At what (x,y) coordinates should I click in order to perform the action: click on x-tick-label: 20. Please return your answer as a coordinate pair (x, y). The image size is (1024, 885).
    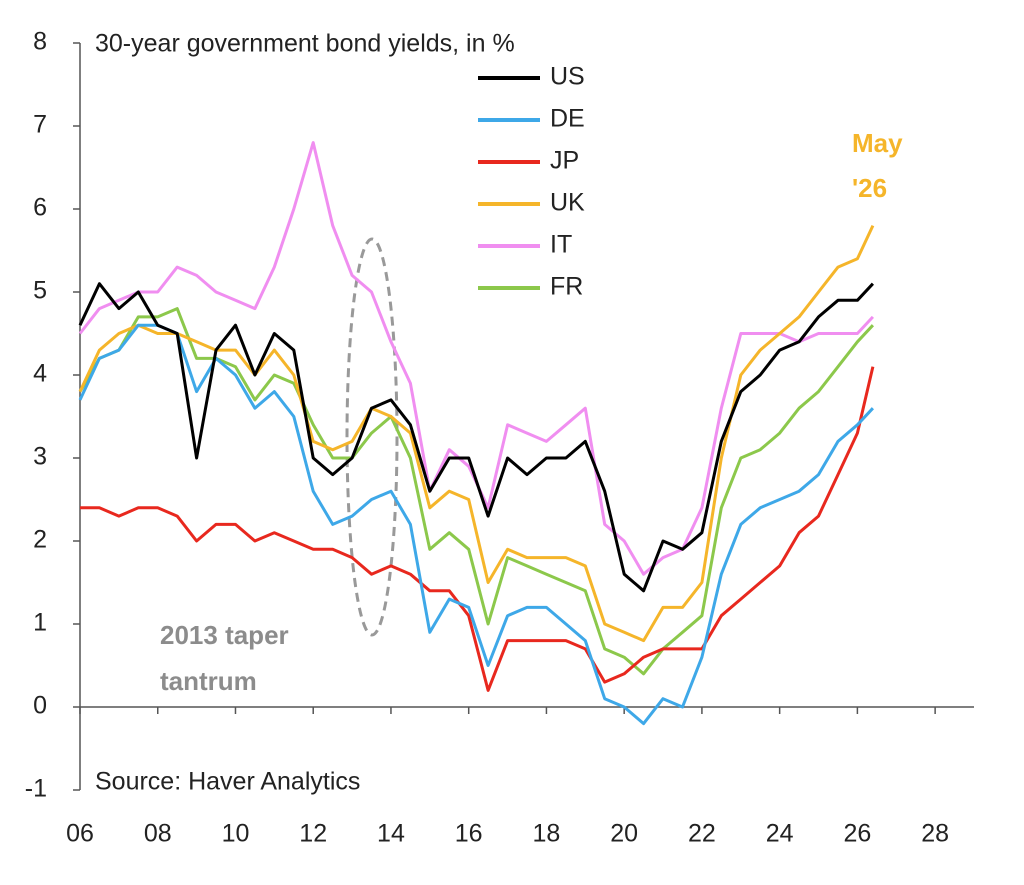
    Looking at the image, I should click on (624, 834).